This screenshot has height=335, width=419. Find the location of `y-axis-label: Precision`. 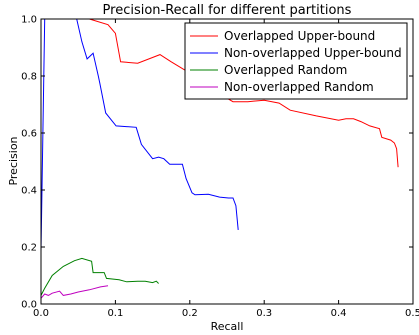

y-axis-label: Precision is located at coordinates (13, 160).